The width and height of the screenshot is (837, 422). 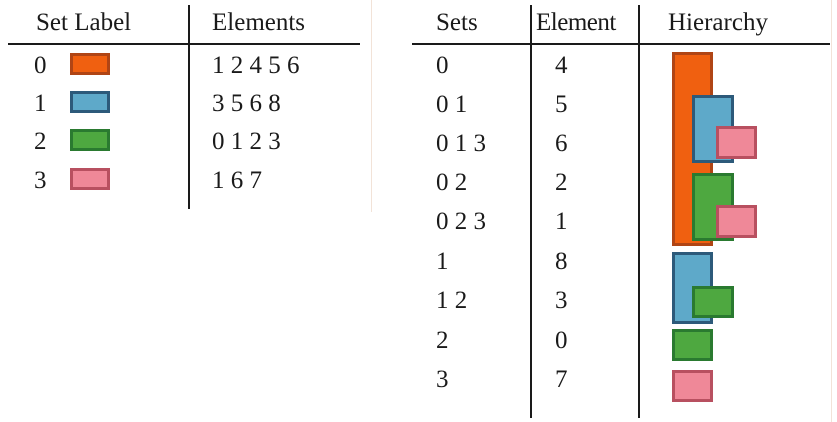 What do you see at coordinates (40, 65) in the screenshot?
I see `set-label-0: 0` at bounding box center [40, 65].